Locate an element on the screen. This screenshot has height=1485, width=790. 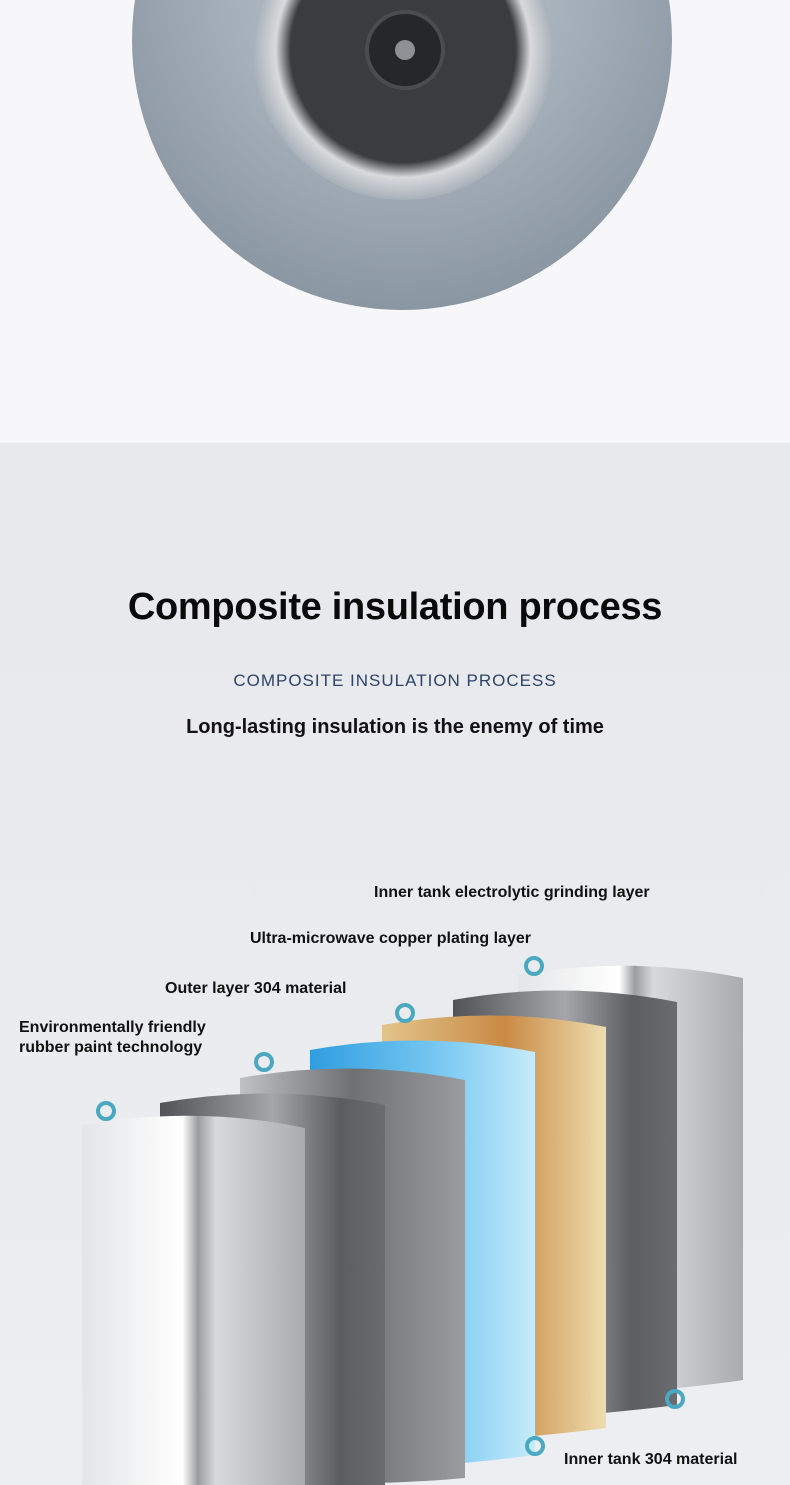
marker-outer-icon is located at coordinates (264, 1062).